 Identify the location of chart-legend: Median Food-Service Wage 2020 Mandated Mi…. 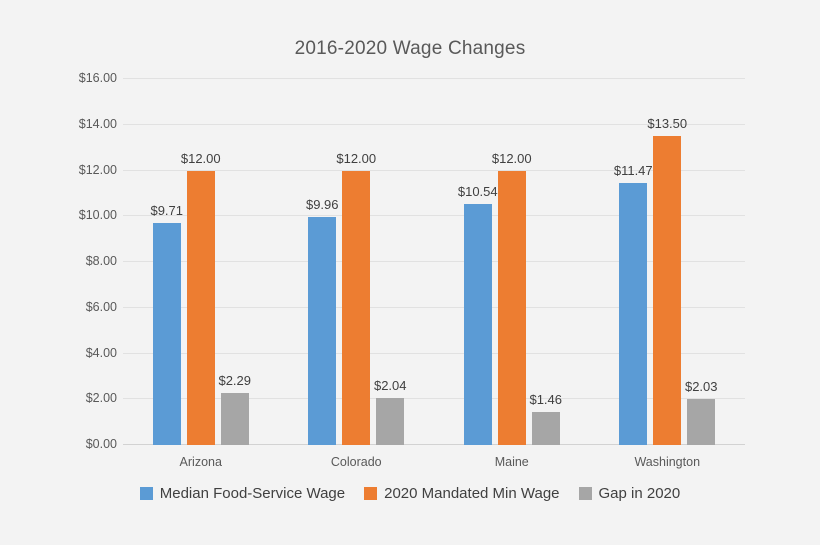
(410, 493).